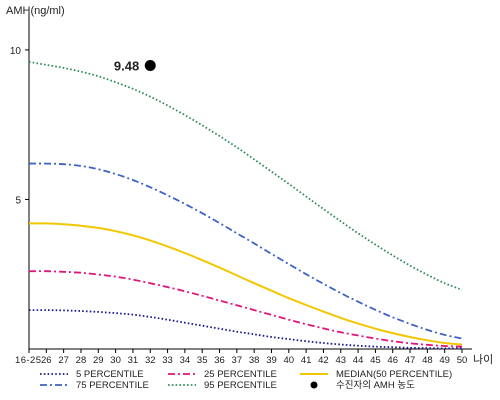 The image size is (500, 400). Describe the element at coordinates (98, 360) in the screenshot. I see `x-tick-label: 29` at that location.